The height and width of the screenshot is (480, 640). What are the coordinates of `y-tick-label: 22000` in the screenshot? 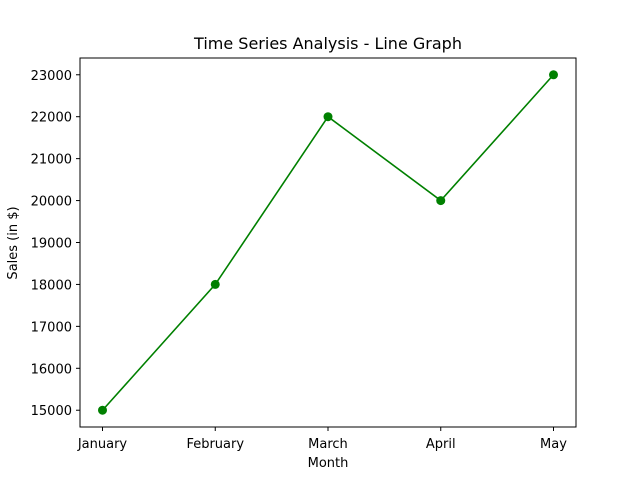 It's located at (51, 118).